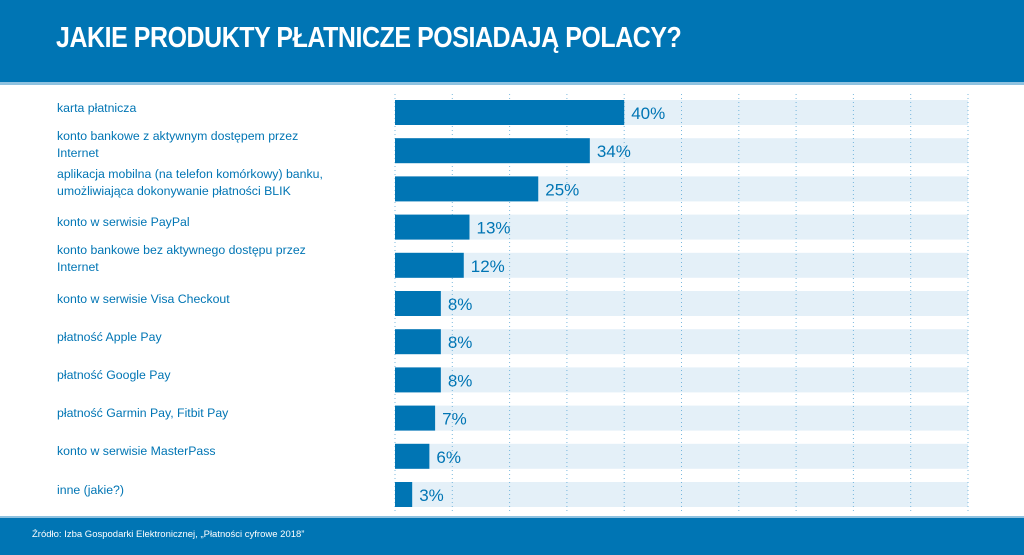  What do you see at coordinates (90, 489) in the screenshot?
I see `category-label-line: inne (jakie?)` at bounding box center [90, 489].